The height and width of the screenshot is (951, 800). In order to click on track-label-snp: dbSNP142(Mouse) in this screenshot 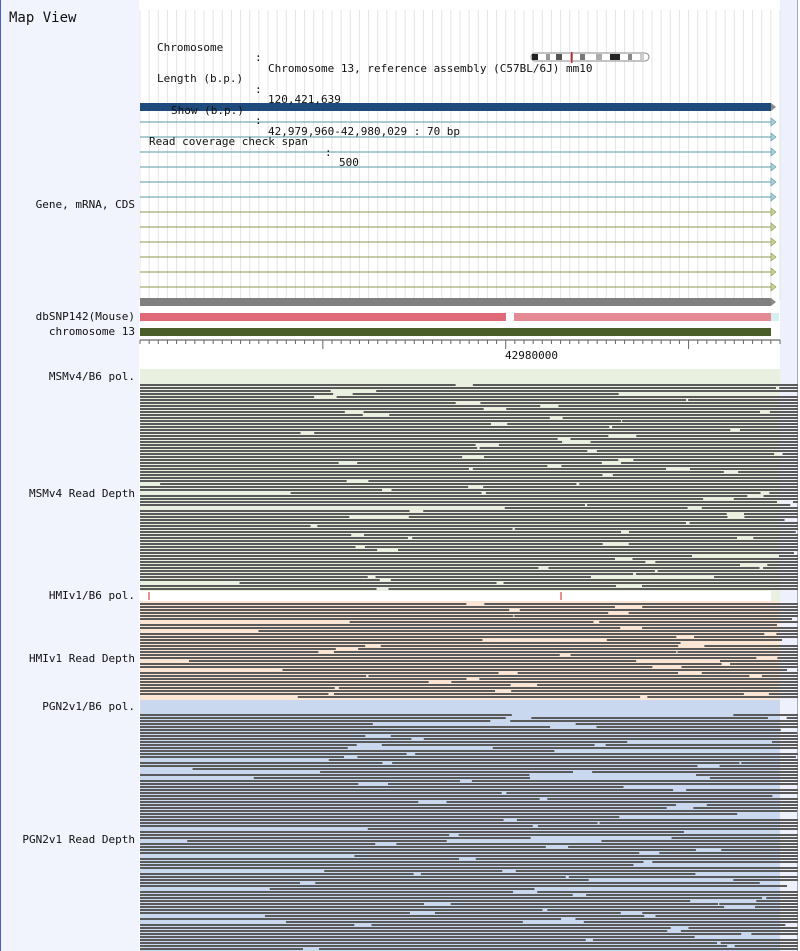, I will do `click(85, 316)`.